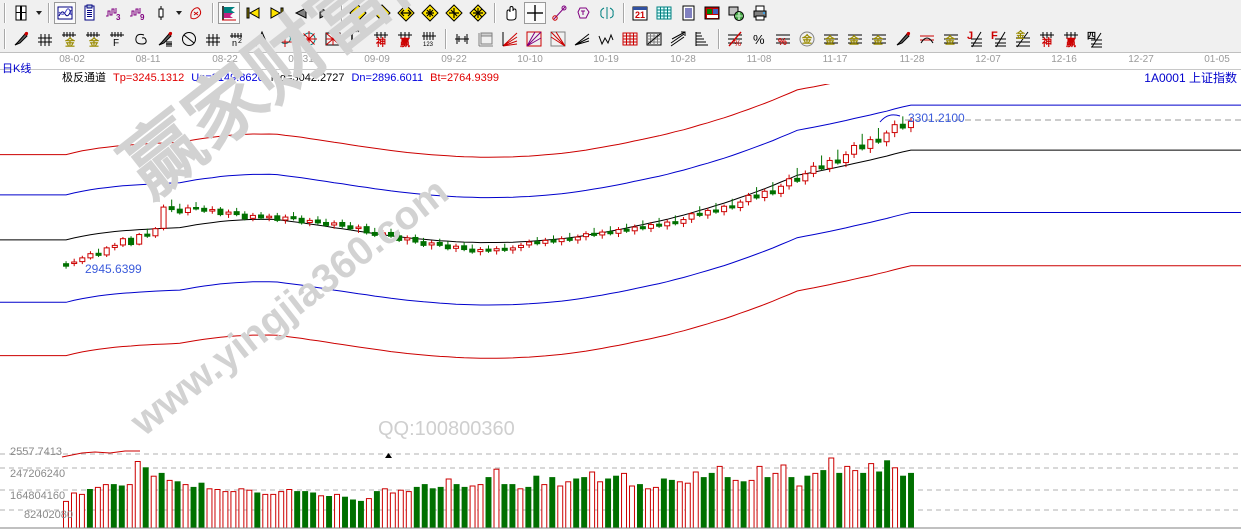 This screenshot has width=1241, height=530. What do you see at coordinates (382, 13) in the screenshot?
I see `scroll-right-button` at bounding box center [382, 13].